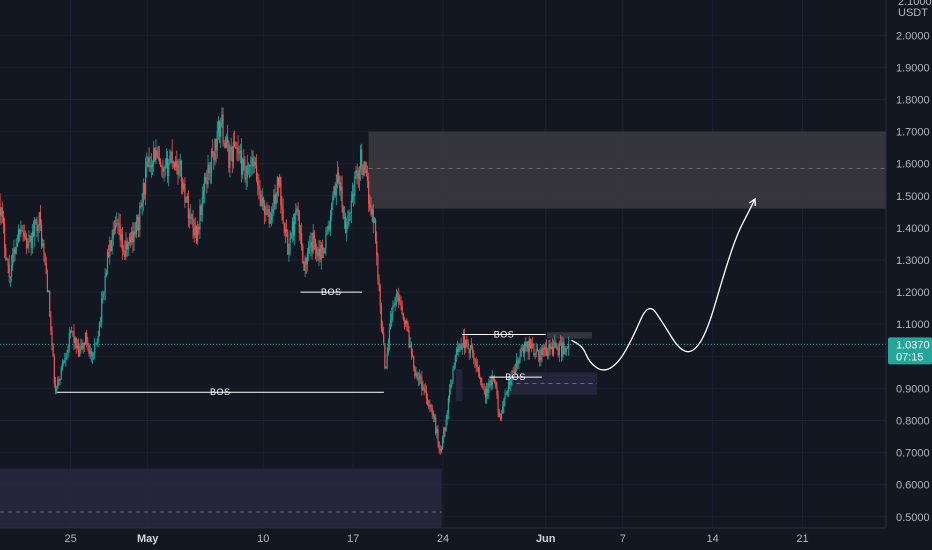 The height and width of the screenshot is (550, 932). Describe the element at coordinates (915, 4) in the screenshot. I see `y-axis-top-label: 2.1000` at that location.